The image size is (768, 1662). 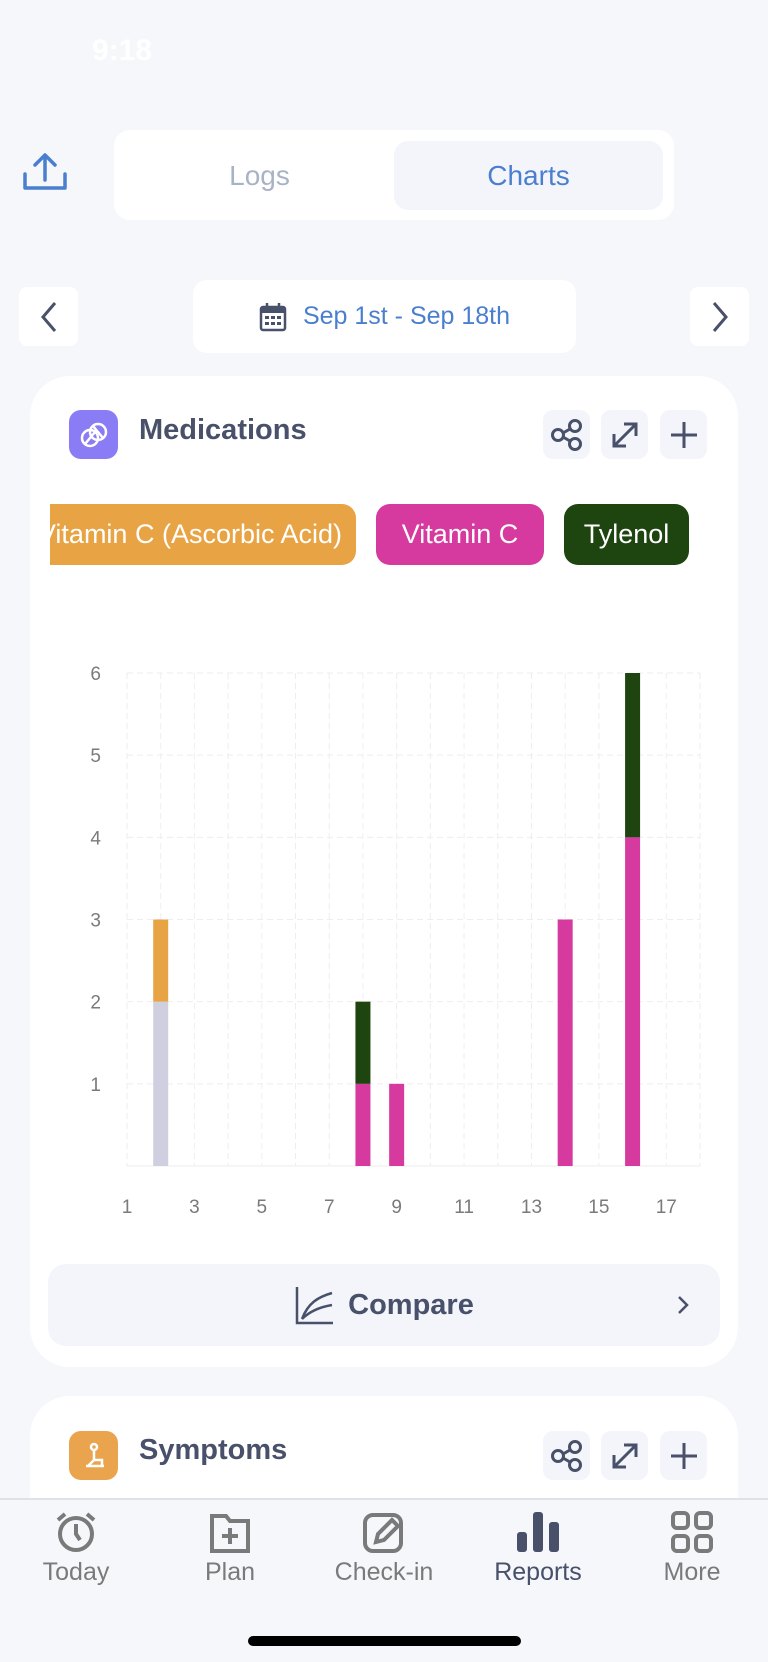 I want to click on x-tick-label: 11, so click(x=464, y=1207).